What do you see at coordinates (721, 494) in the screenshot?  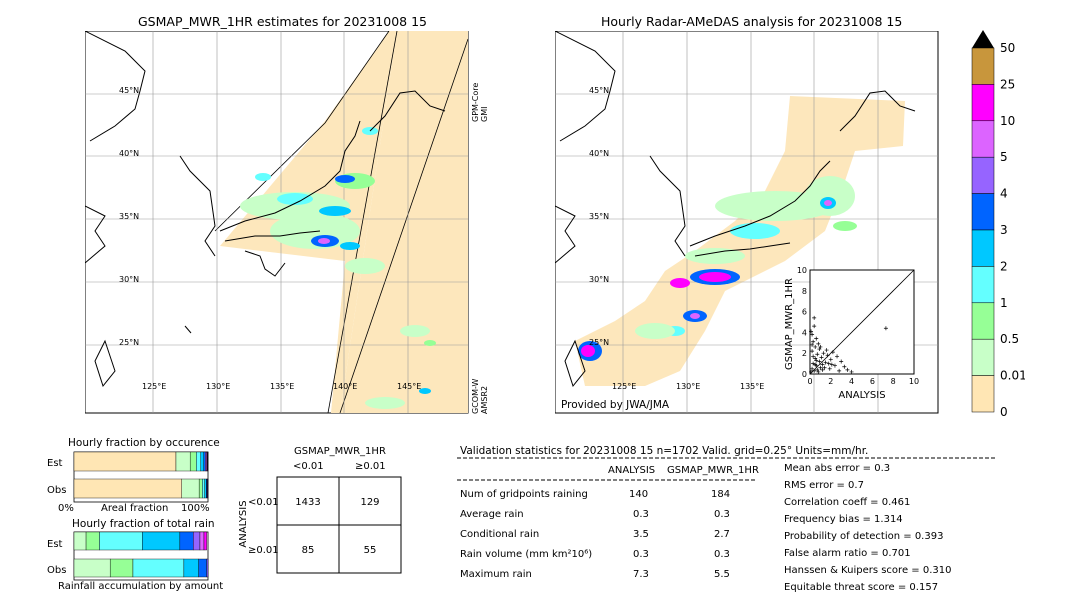 I see `stat-gsmap-0: 184` at bounding box center [721, 494].